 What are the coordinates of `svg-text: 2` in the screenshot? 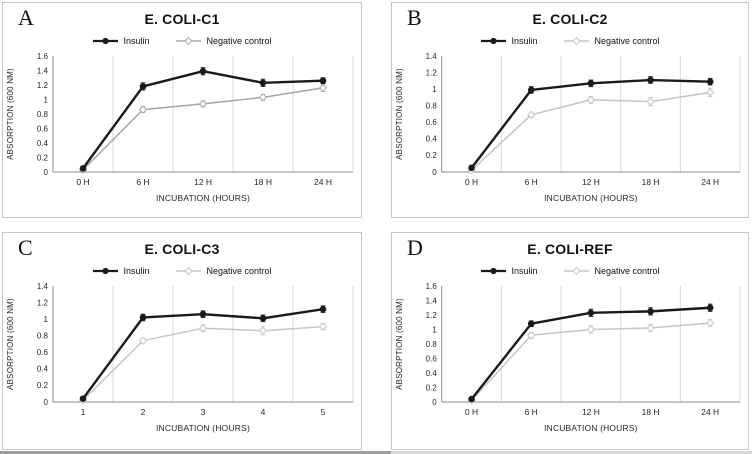 It's located at (143, 412).